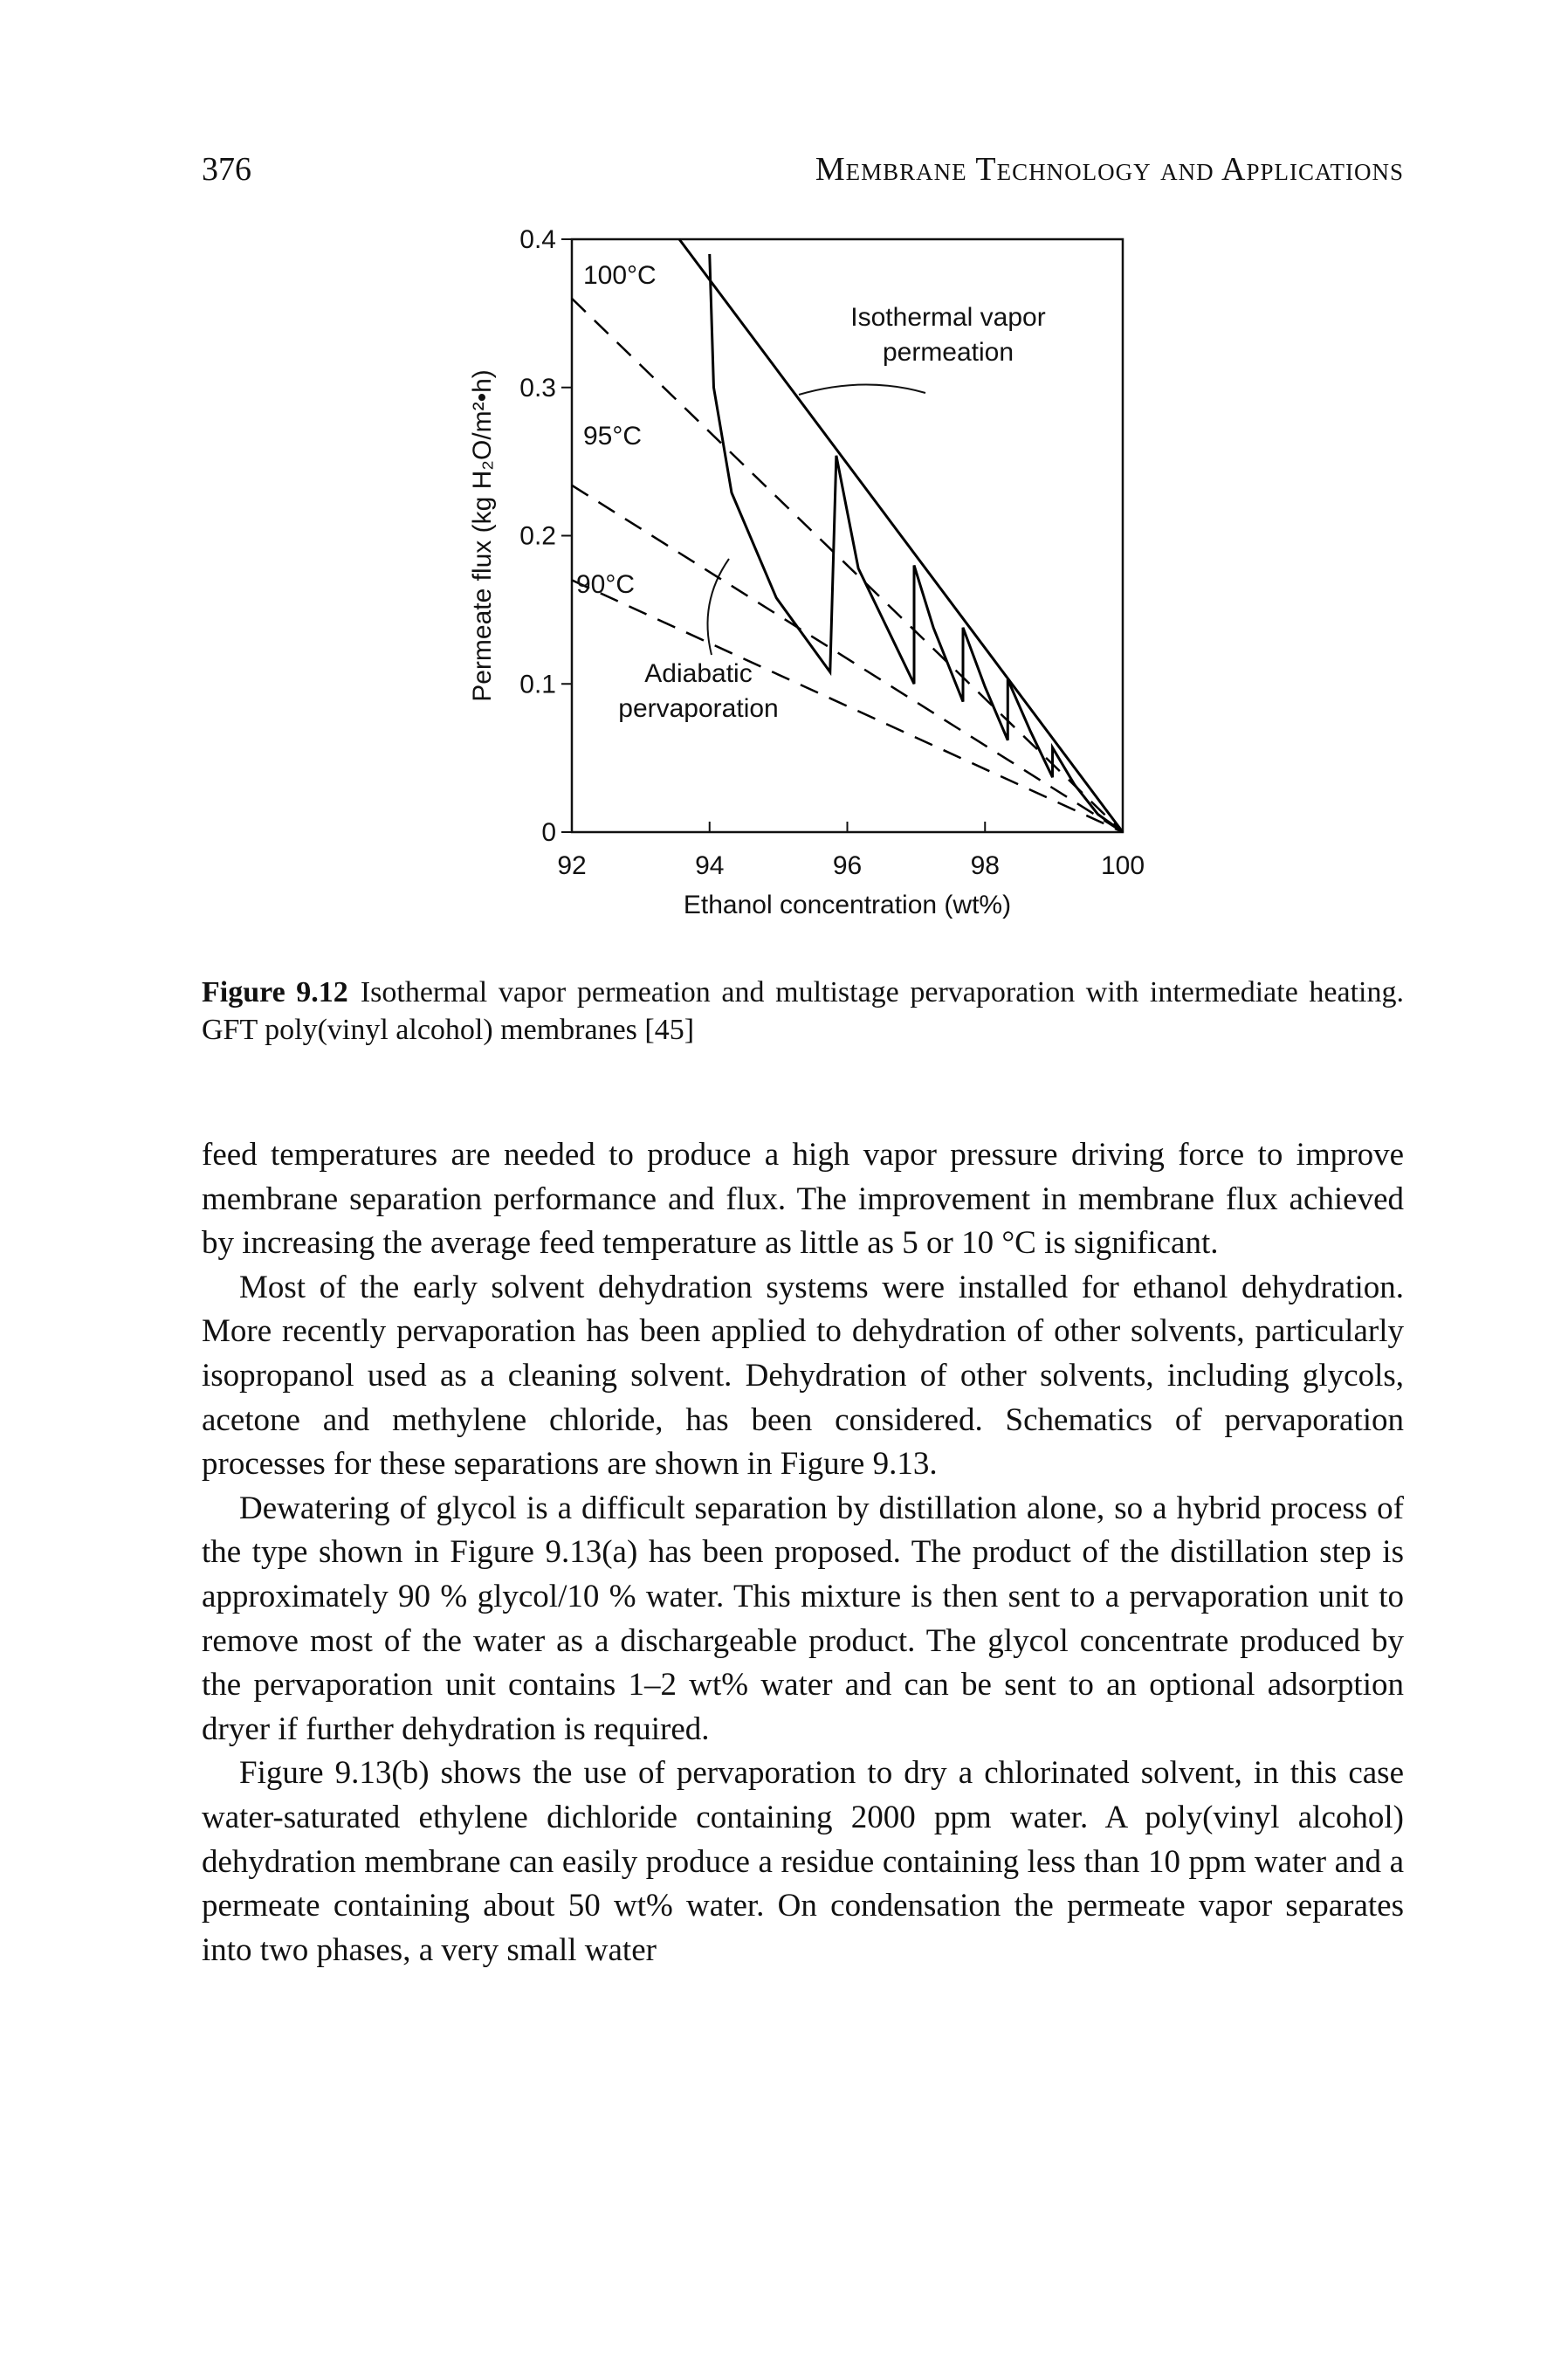 The height and width of the screenshot is (2361, 1568). Describe the element at coordinates (483, 535) in the screenshot. I see `y-axis-label: Permeate flux (kg H₂O/m²•h)` at that location.